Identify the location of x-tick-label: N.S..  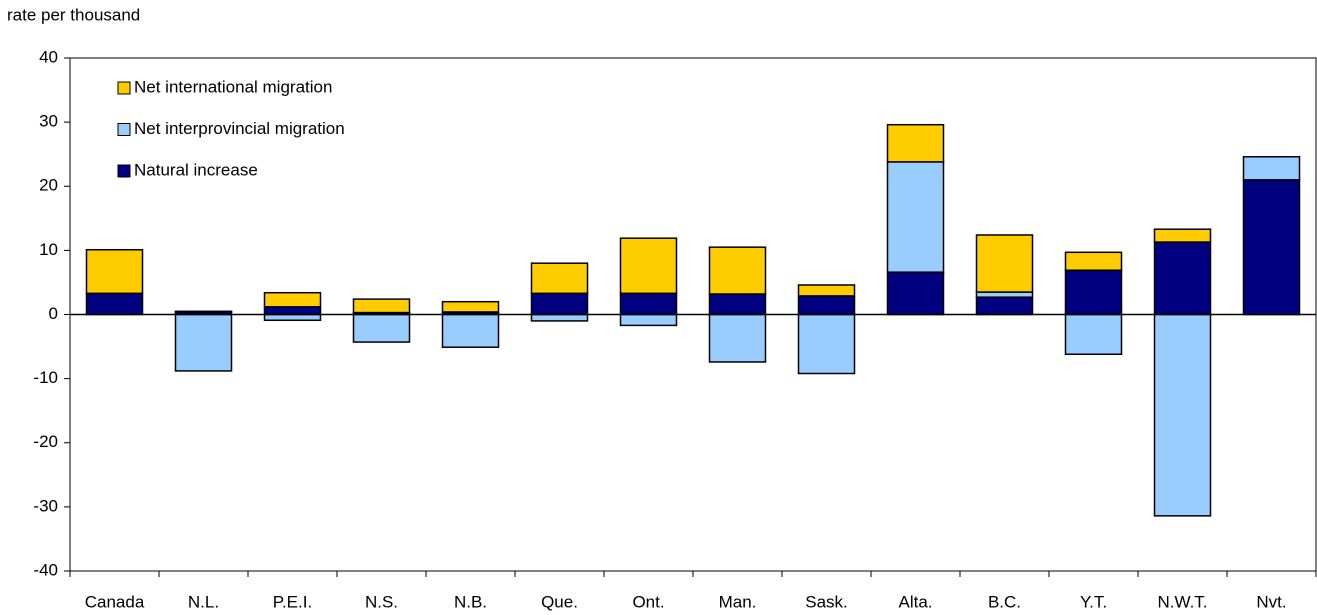
(381, 601).